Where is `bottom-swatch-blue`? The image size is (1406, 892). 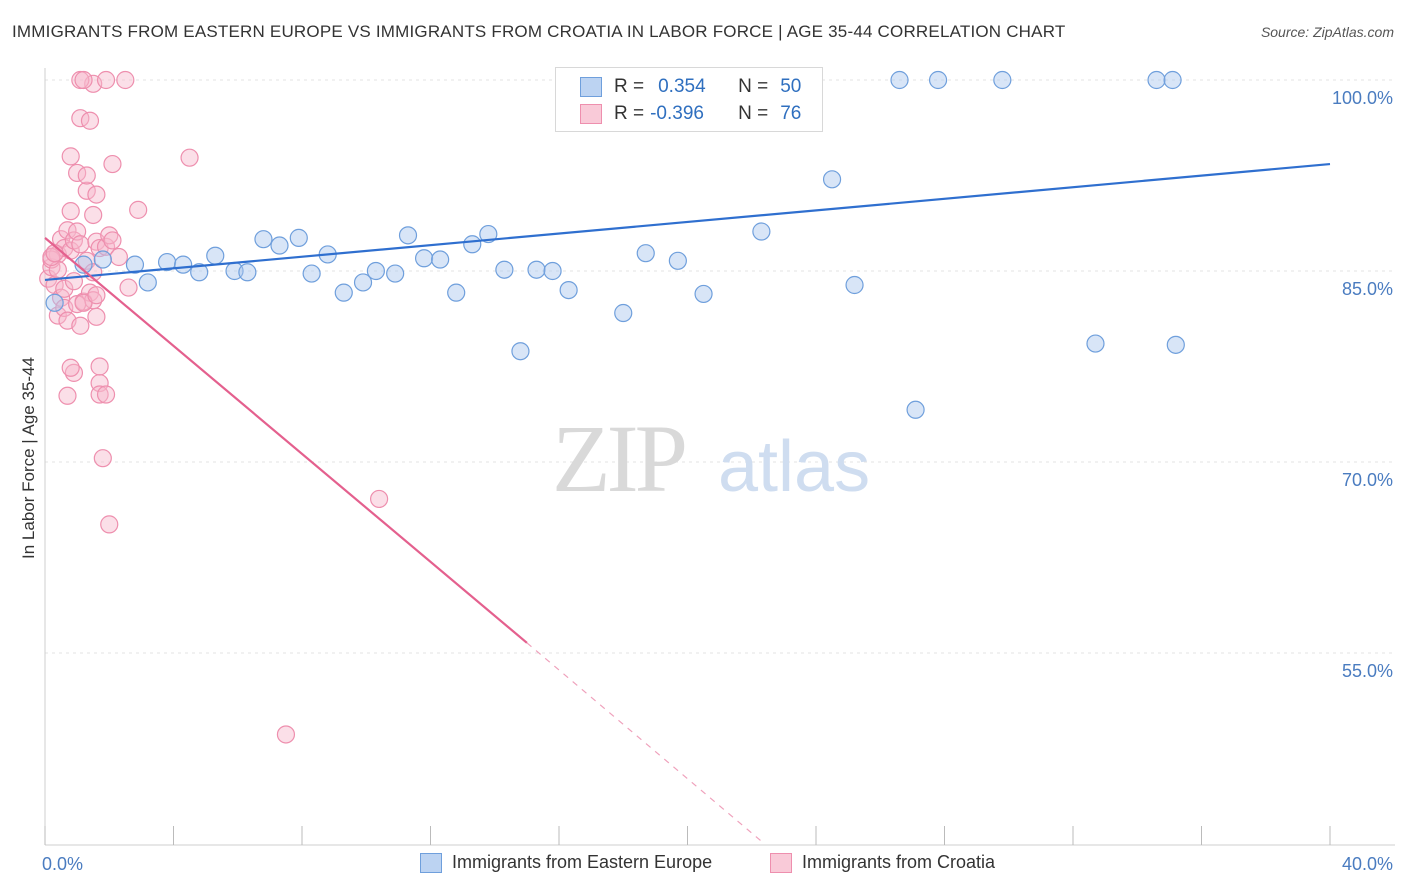 bottom-swatch-blue is located at coordinates (431, 862).